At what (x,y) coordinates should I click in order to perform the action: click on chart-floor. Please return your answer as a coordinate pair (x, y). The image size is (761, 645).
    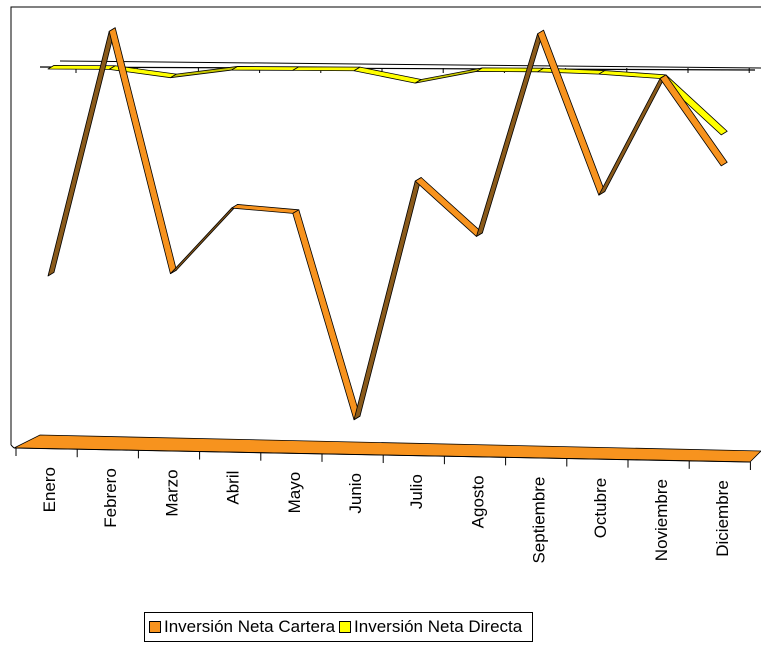
    Looking at the image, I should click on (387, 448).